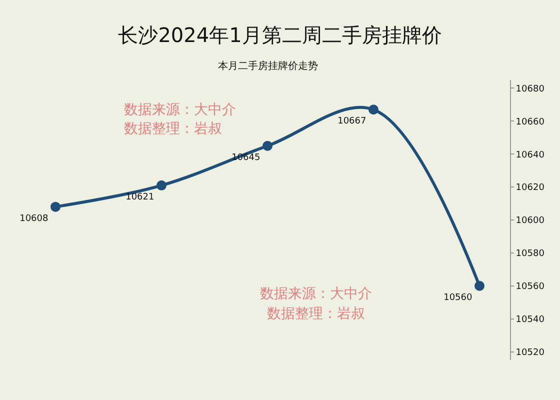 The image size is (560, 400). Describe the element at coordinates (352, 121) in the screenshot. I see `data-label: 10667` at that location.